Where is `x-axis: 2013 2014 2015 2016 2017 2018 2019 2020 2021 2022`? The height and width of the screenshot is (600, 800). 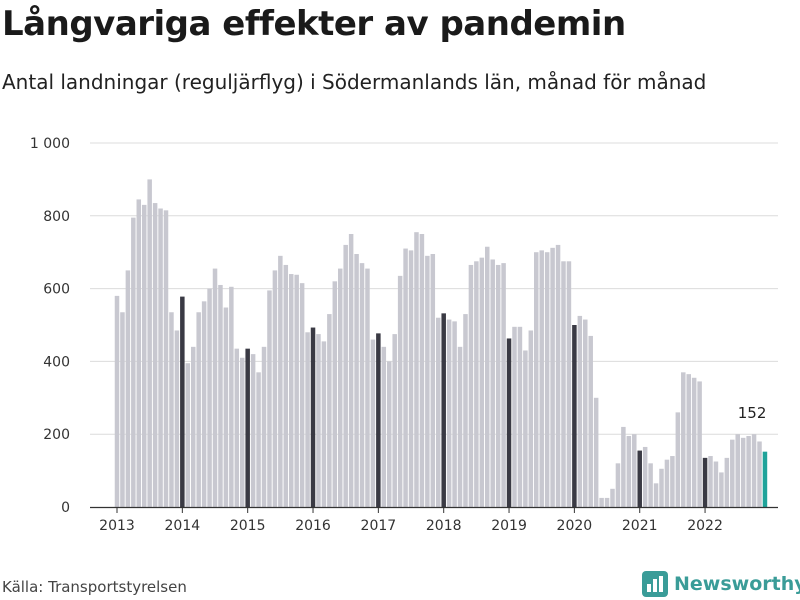 x-axis: 2013 2014 2015 2016 2017 2018 2019 2020 2021 2022 is located at coordinates (434, 520).